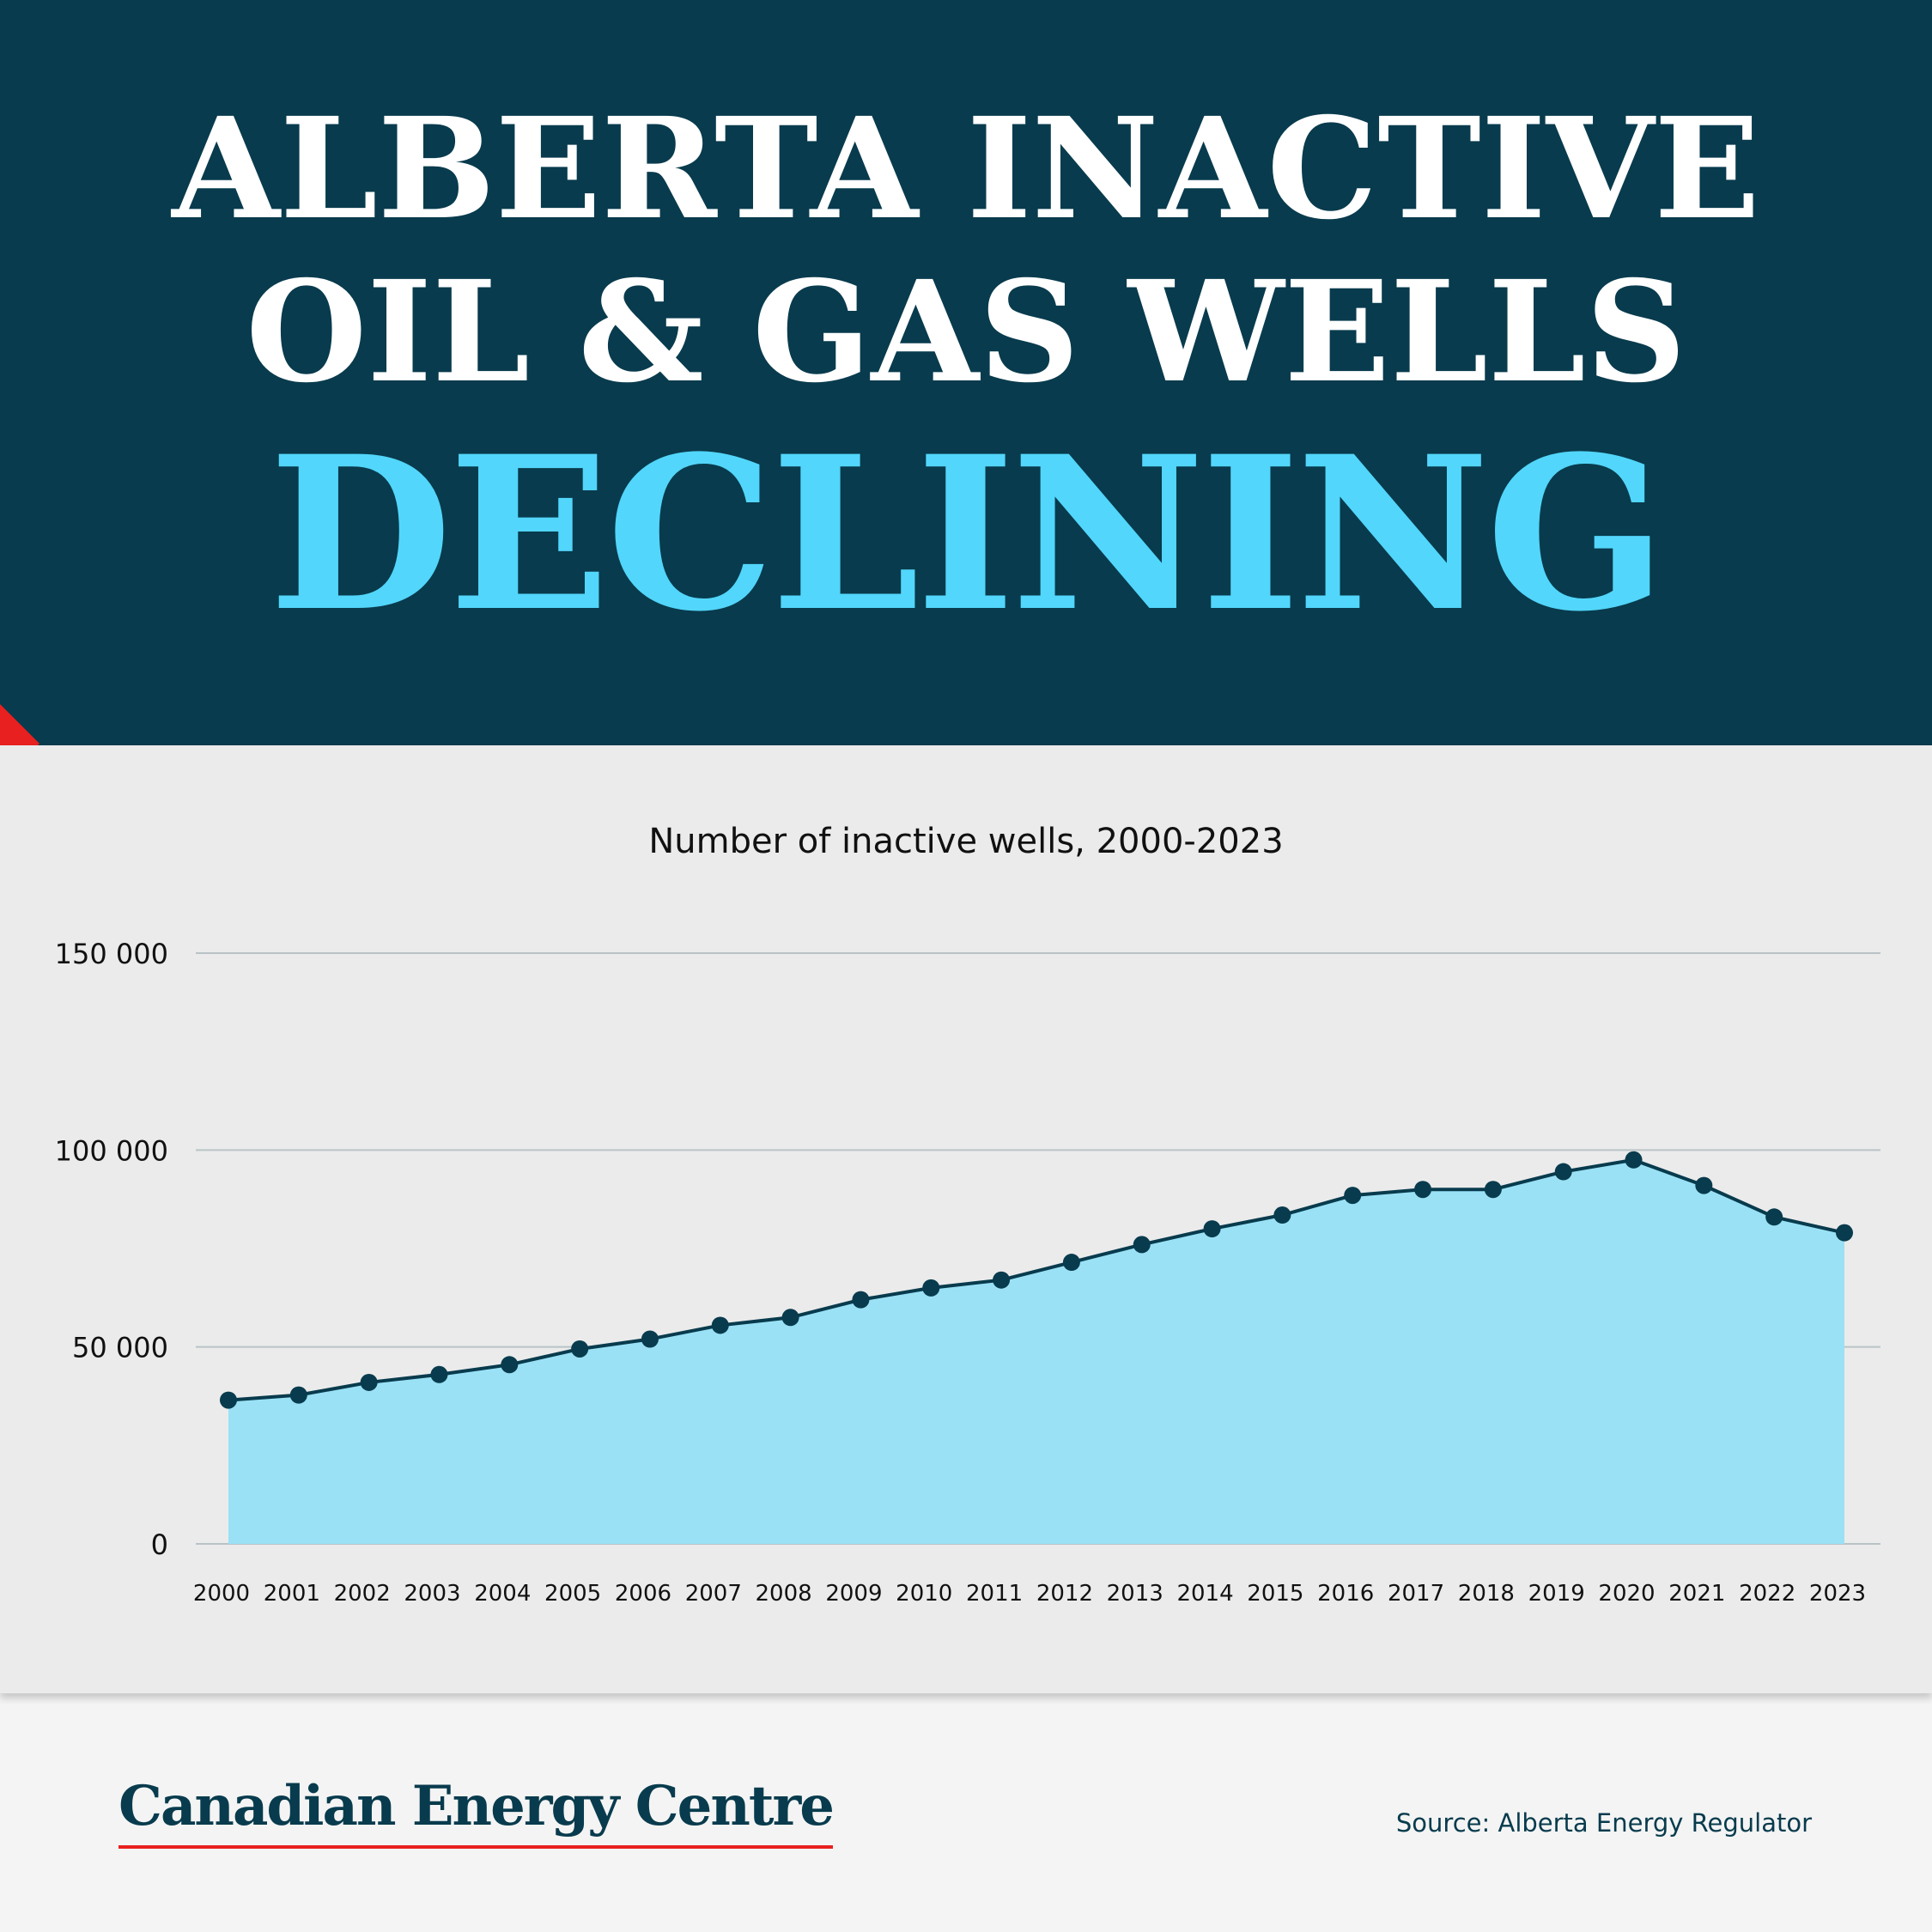  What do you see at coordinates (995, 1594) in the screenshot?
I see `x-tick-label: 2011` at bounding box center [995, 1594].